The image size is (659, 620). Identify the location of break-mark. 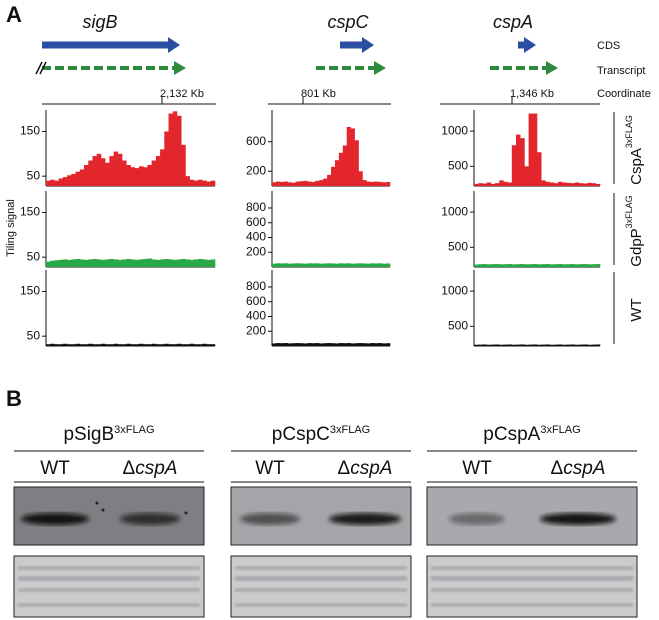
(43, 68).